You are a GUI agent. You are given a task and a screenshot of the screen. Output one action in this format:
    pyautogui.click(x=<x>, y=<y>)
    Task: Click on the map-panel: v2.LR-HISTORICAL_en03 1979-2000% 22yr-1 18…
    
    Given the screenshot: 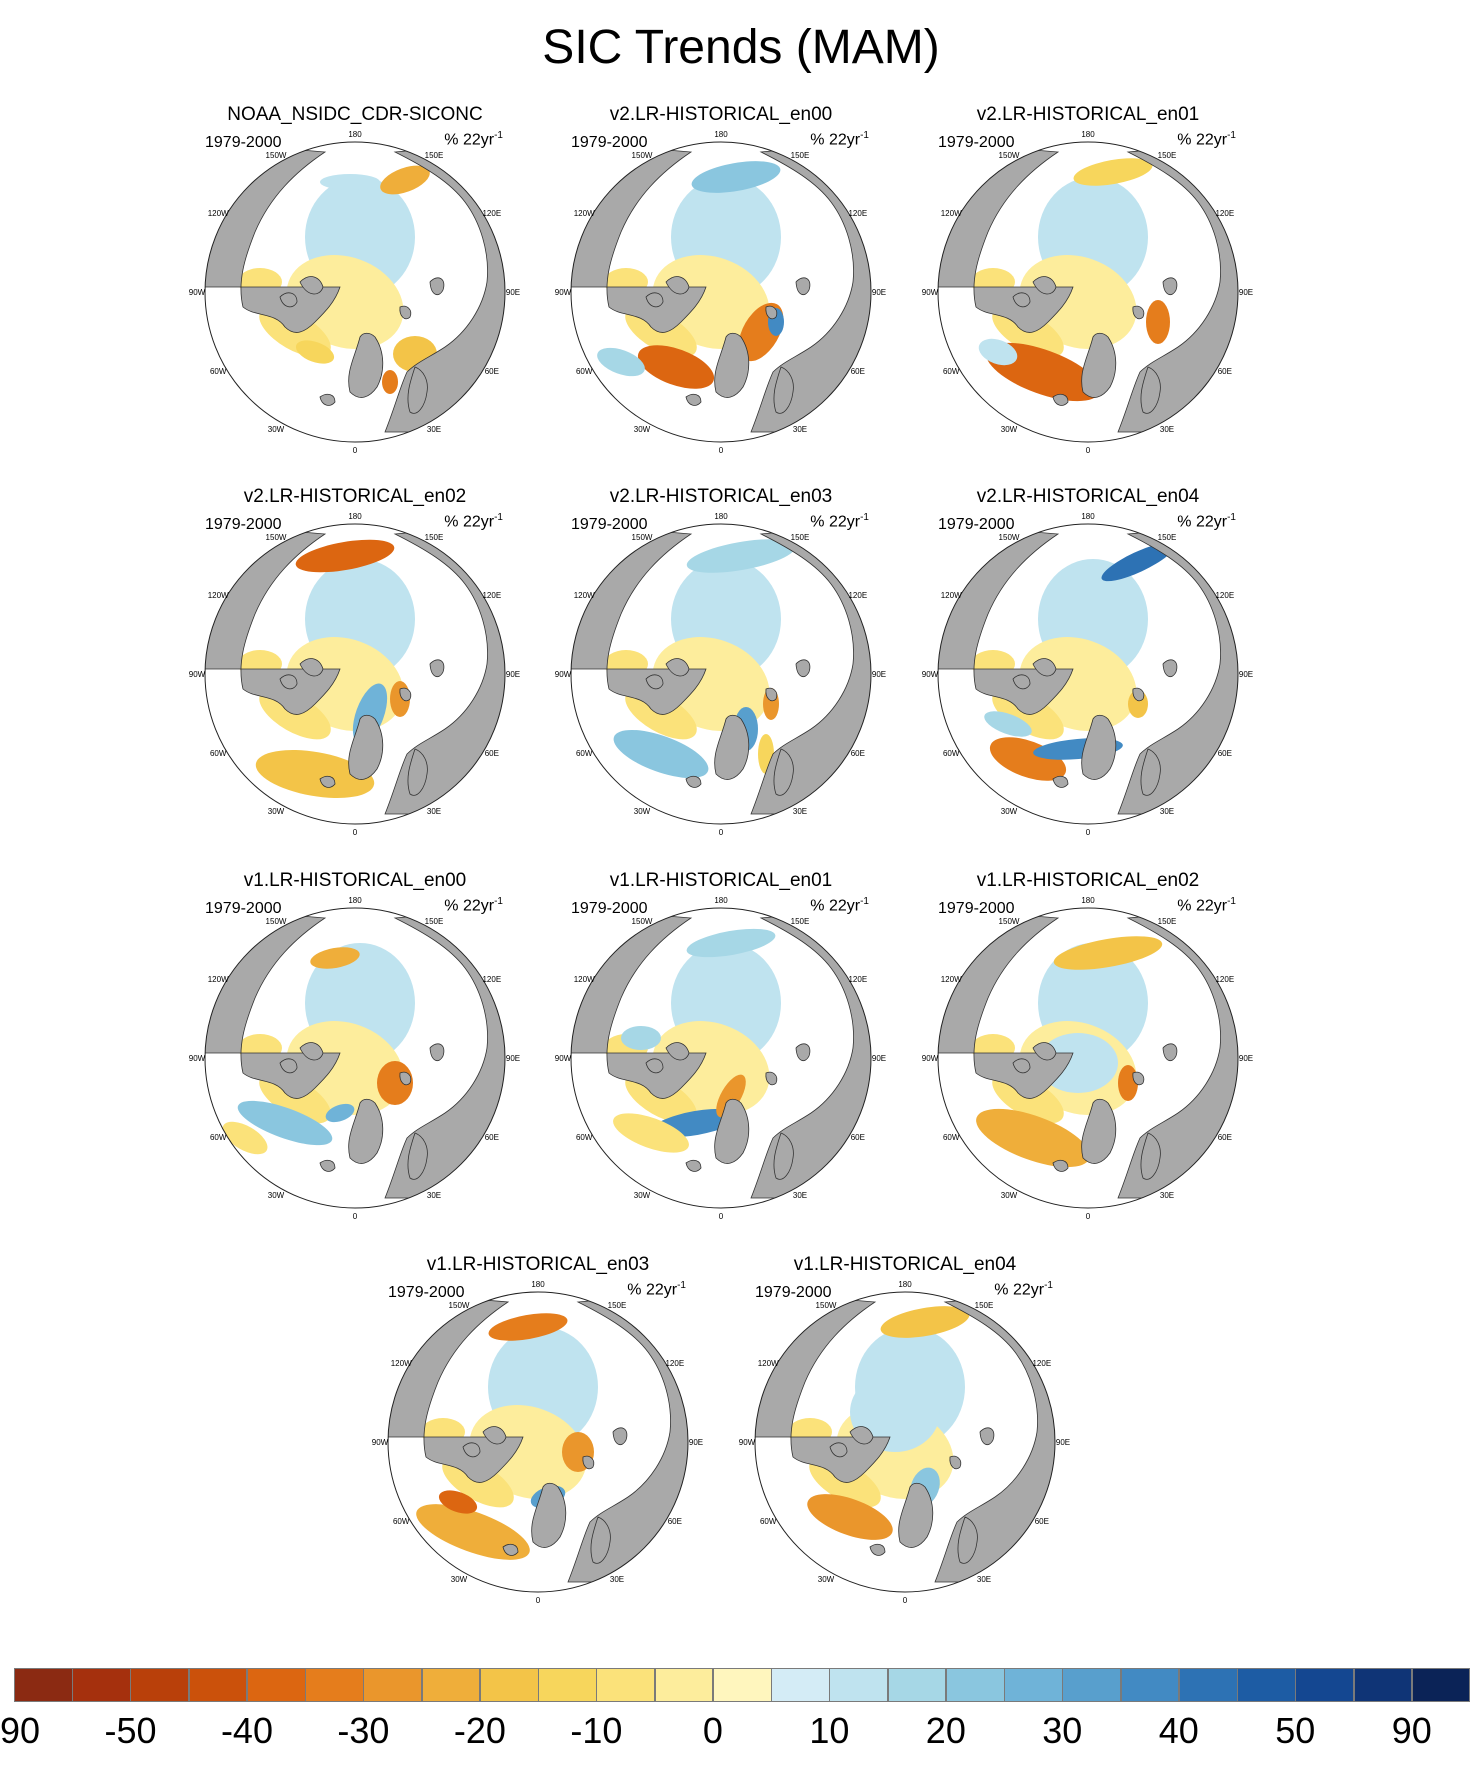 What is the action you would take?
    pyautogui.click(x=721, y=666)
    